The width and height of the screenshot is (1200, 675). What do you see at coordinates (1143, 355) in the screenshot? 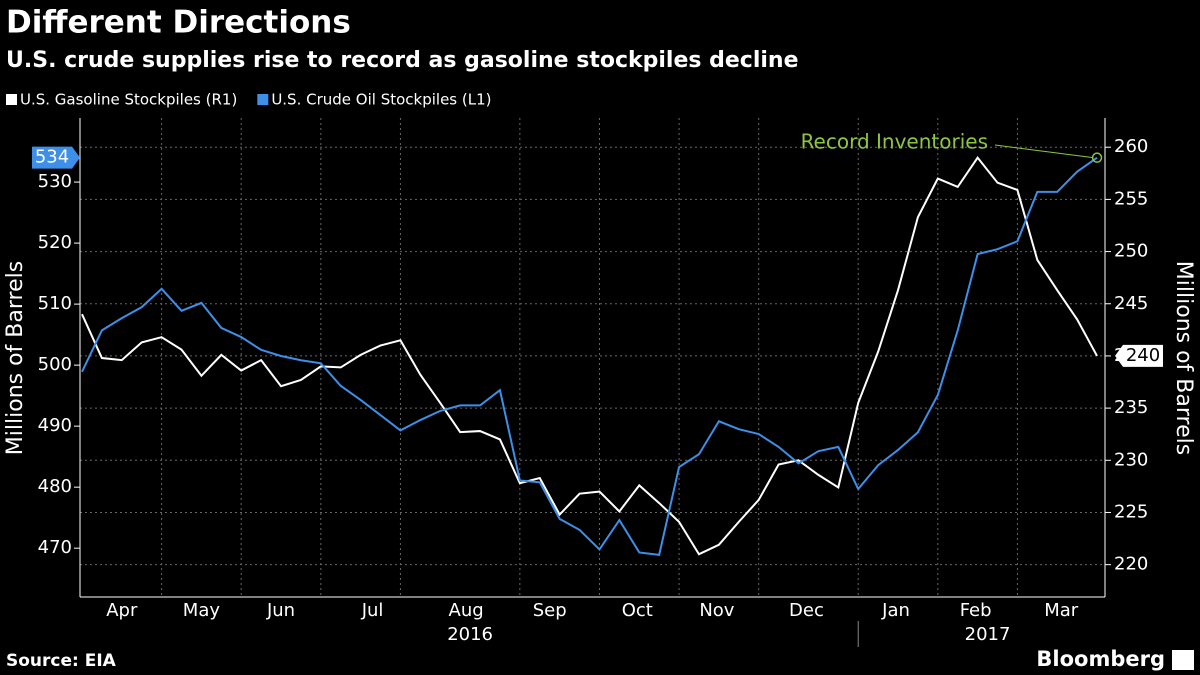
I see `end-label: 240` at bounding box center [1143, 355].